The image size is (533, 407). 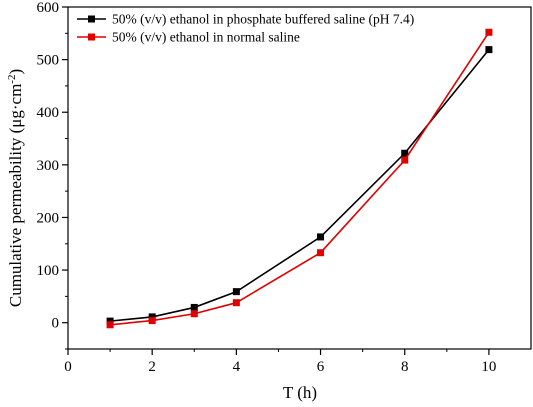 What do you see at coordinates (48, 8) in the screenshot?
I see `y-tick-label: 600` at bounding box center [48, 8].